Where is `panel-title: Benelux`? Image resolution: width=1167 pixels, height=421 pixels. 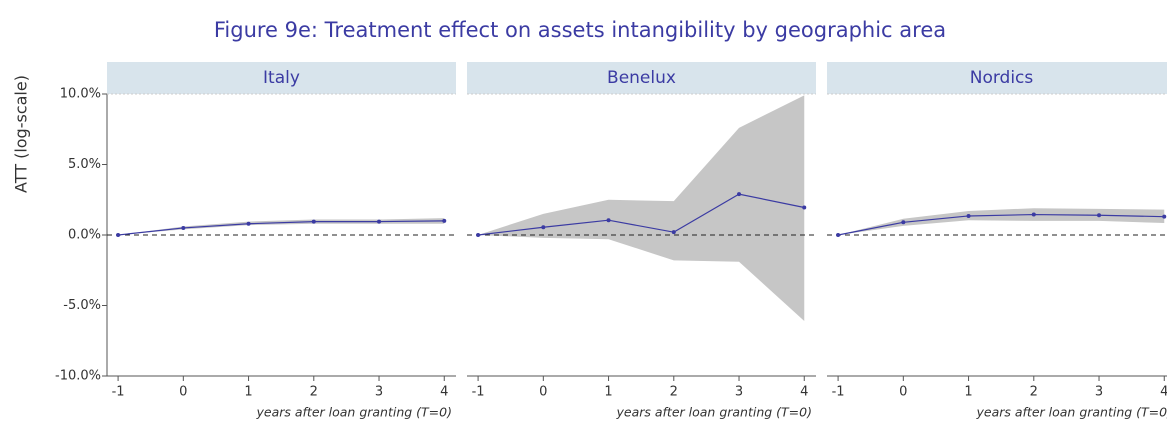
panel-title: Benelux is located at coordinates (641, 78).